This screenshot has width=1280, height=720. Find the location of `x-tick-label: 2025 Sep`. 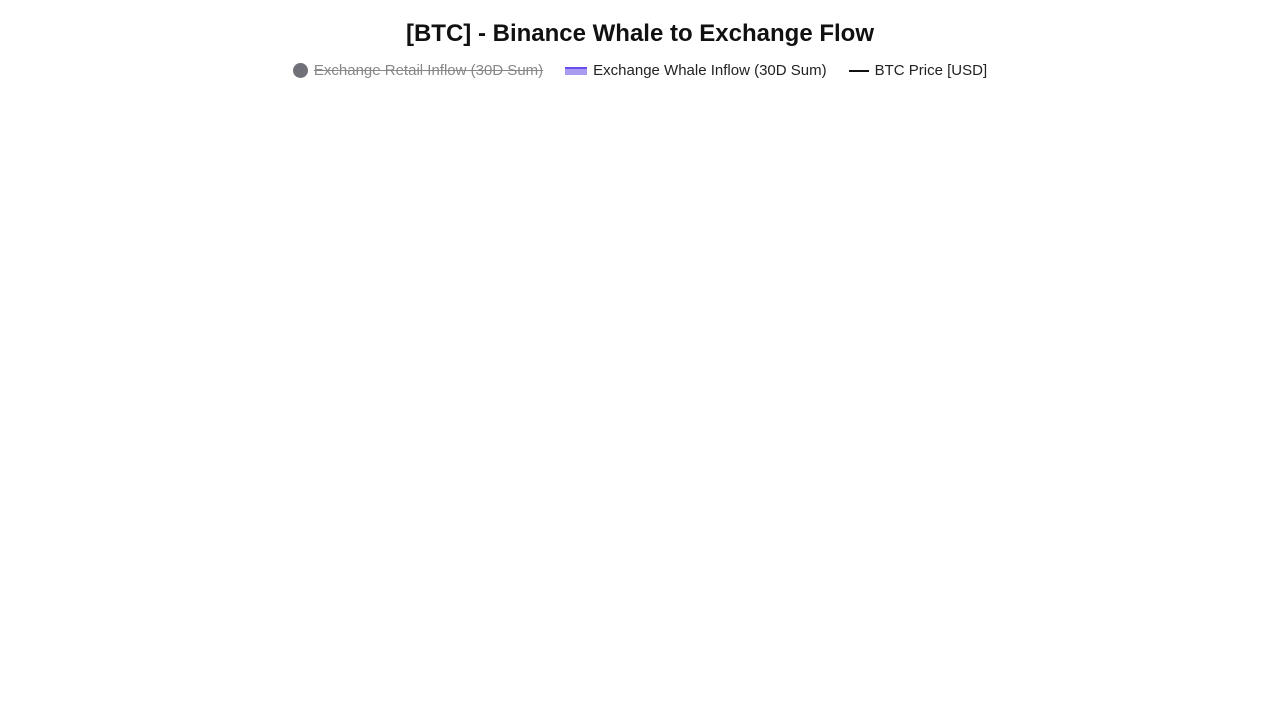

x-tick-label: 2025 Sep is located at coordinates (780, 676).